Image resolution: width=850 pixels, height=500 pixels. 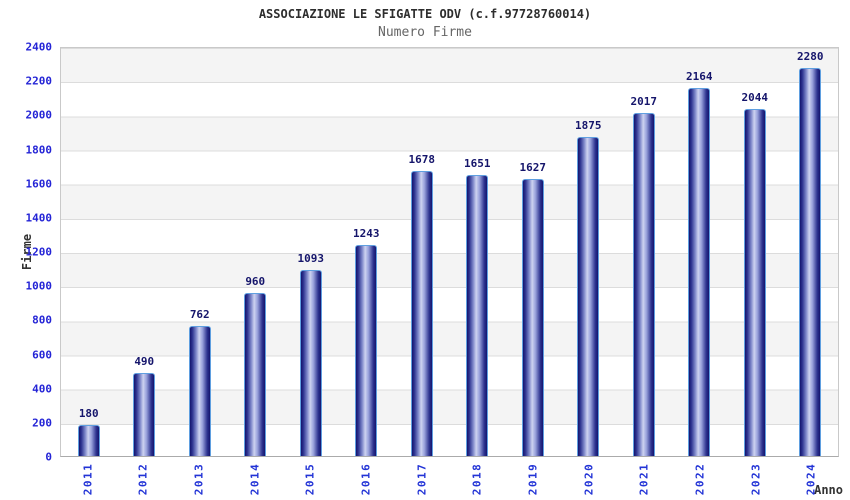 What do you see at coordinates (42, 389) in the screenshot?
I see `y-tick-label: 400` at bounding box center [42, 389].